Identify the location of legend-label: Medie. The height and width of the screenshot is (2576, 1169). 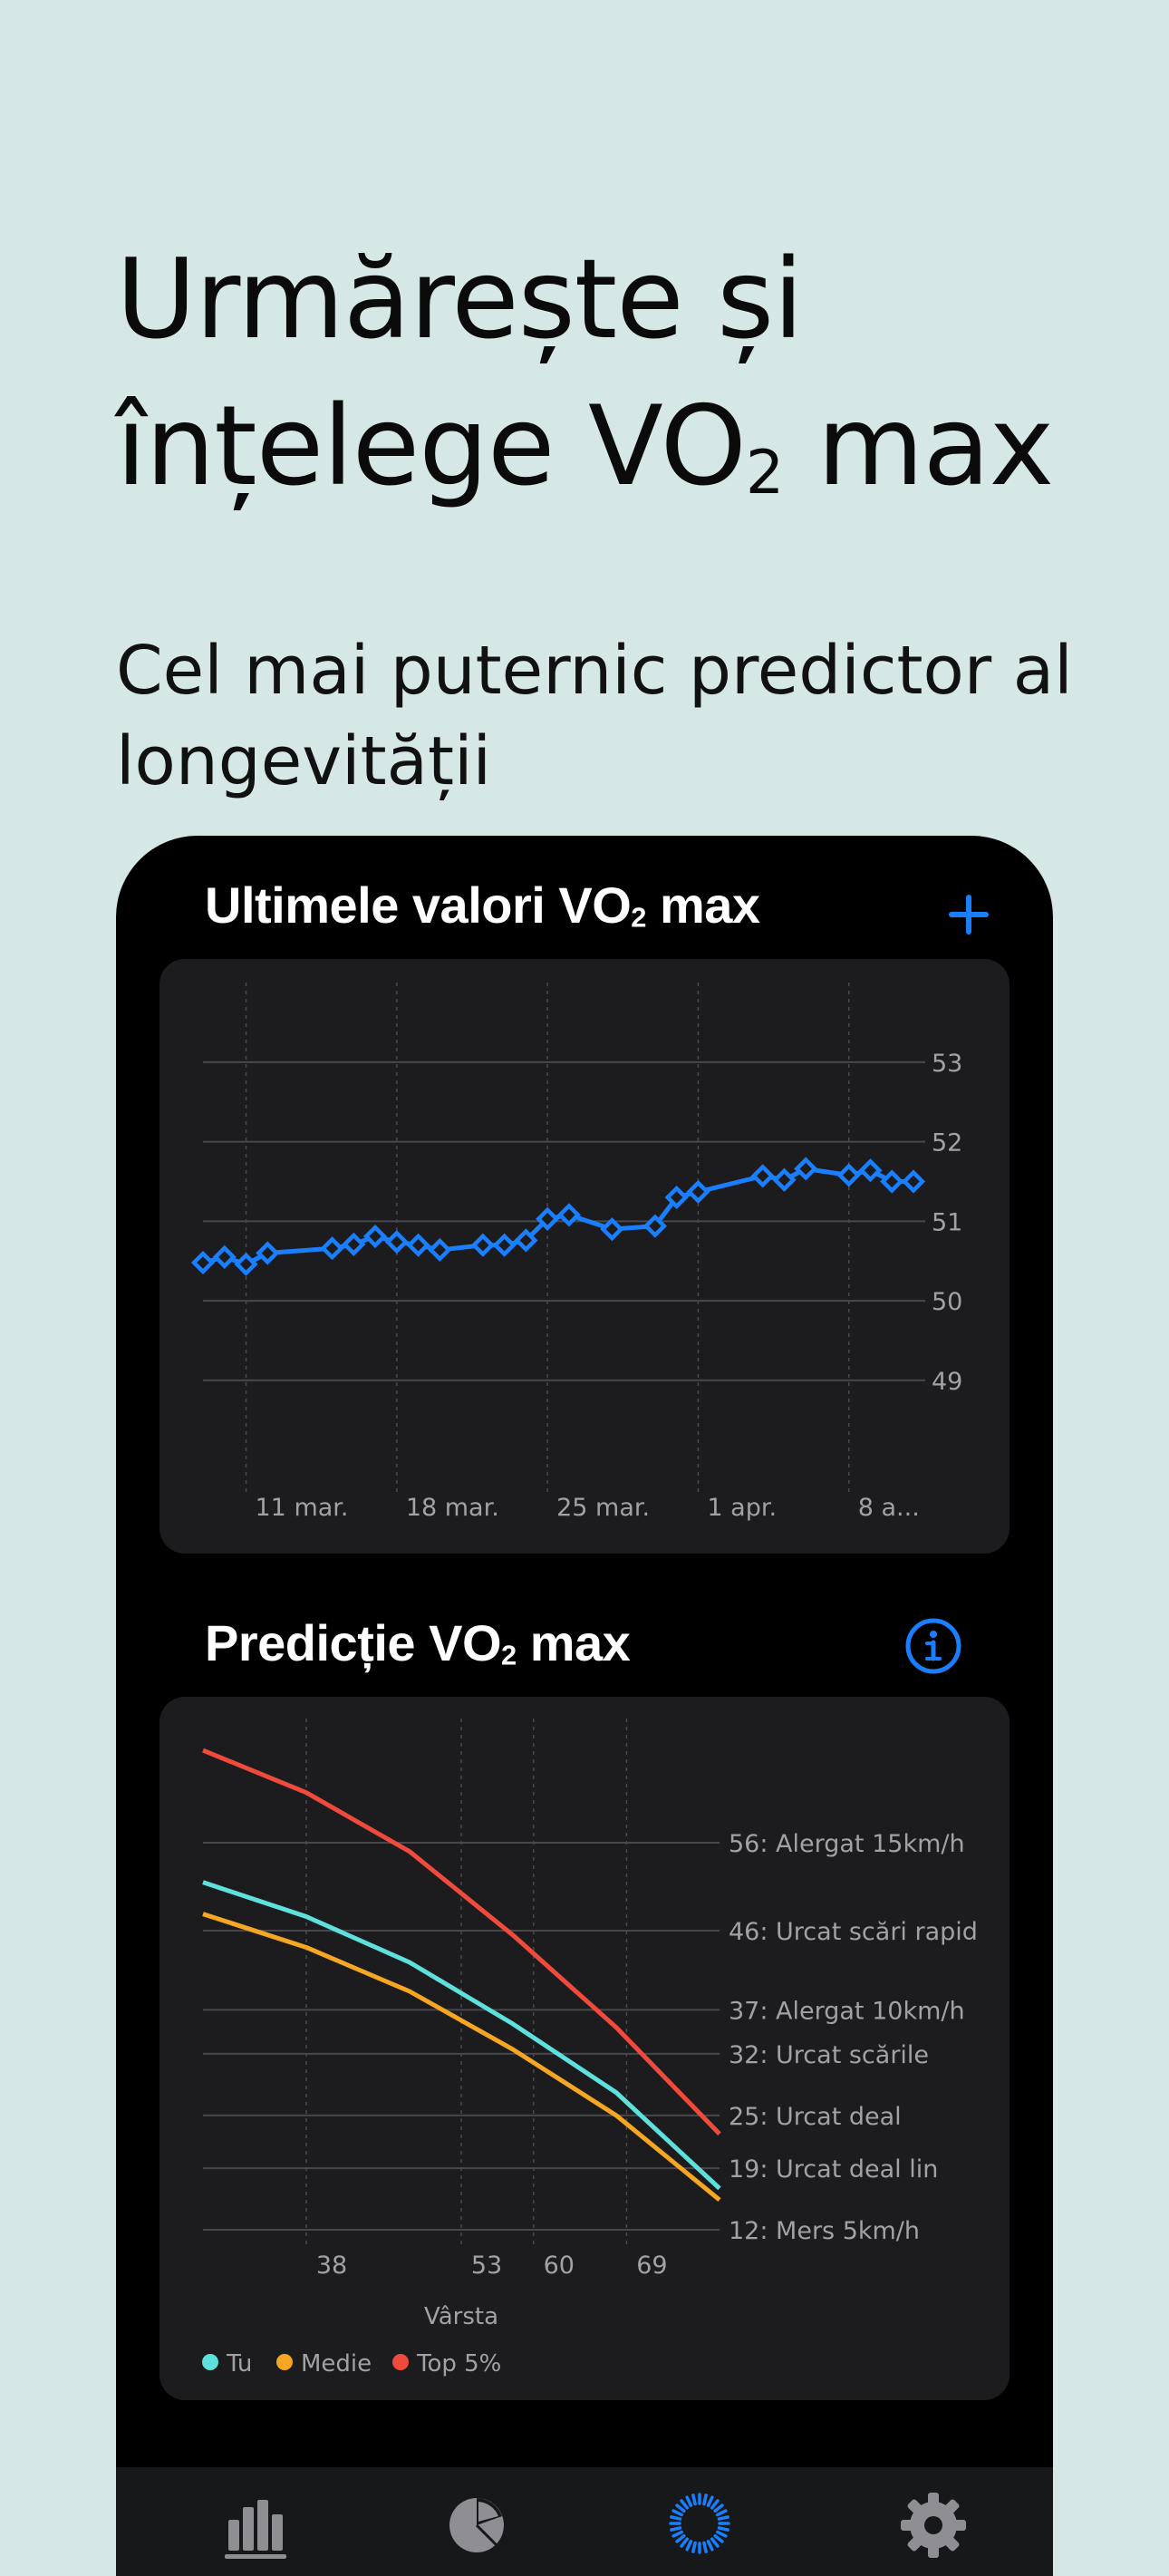
(336, 2363).